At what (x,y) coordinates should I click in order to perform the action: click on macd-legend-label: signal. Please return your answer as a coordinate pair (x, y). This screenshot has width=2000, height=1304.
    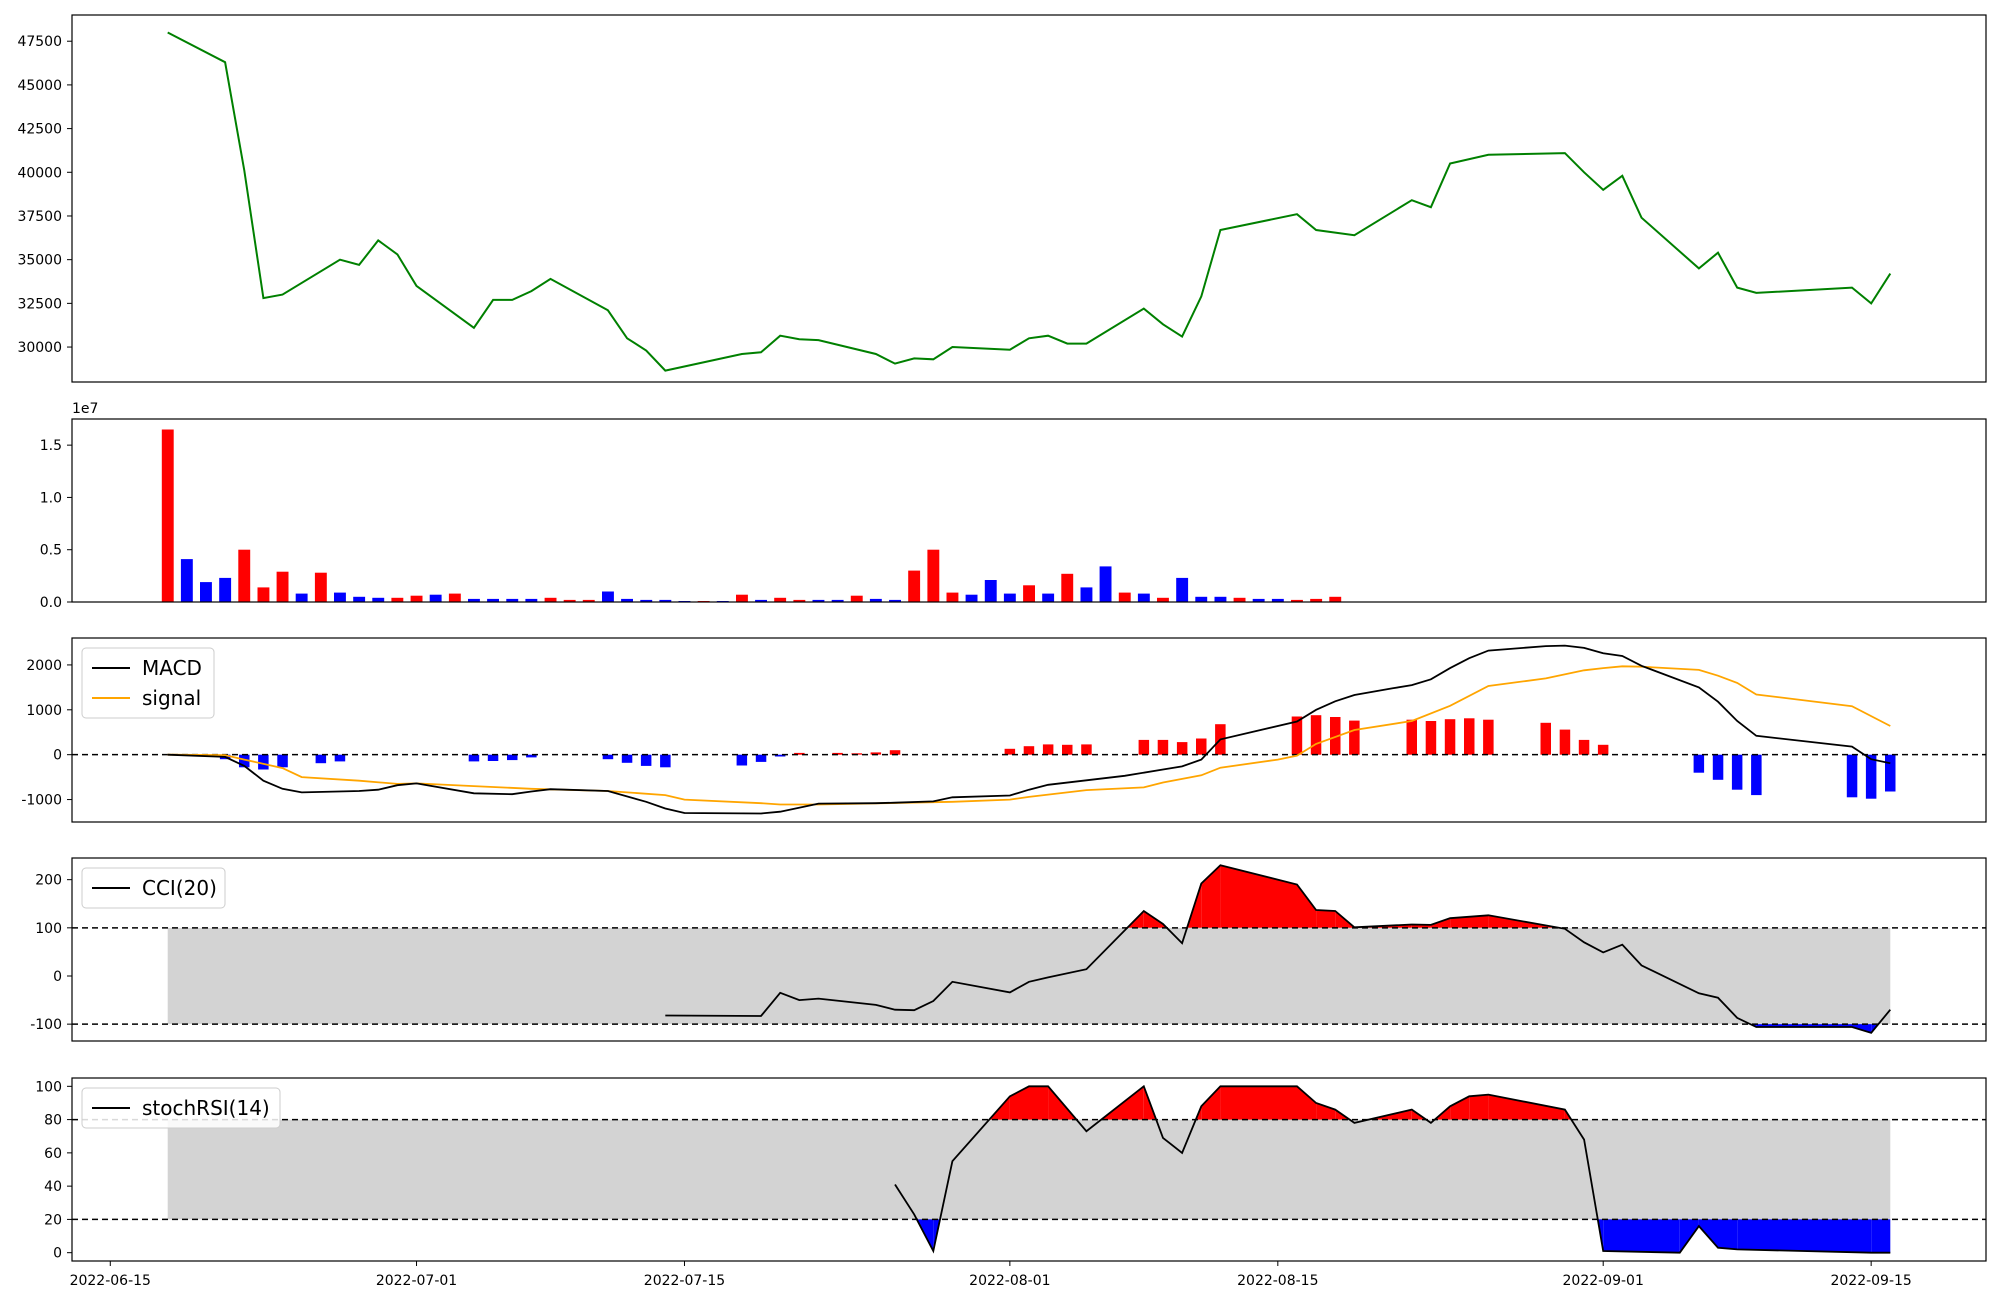
    Looking at the image, I should click on (171, 698).